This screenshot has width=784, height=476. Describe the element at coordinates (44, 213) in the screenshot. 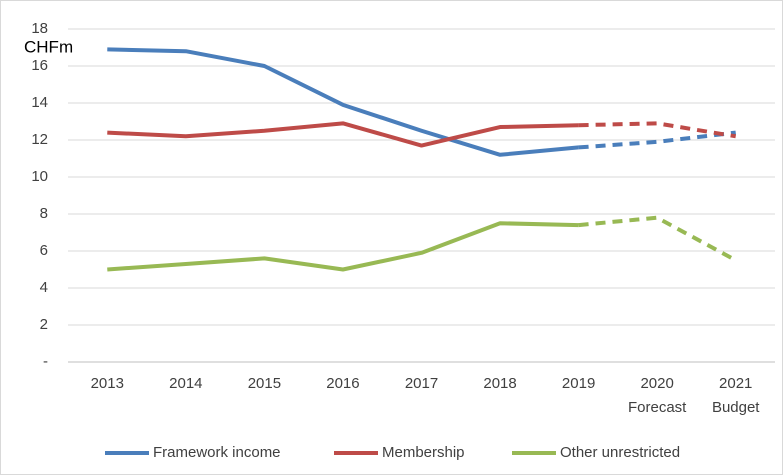

I see `y-tick-label: 8` at that location.